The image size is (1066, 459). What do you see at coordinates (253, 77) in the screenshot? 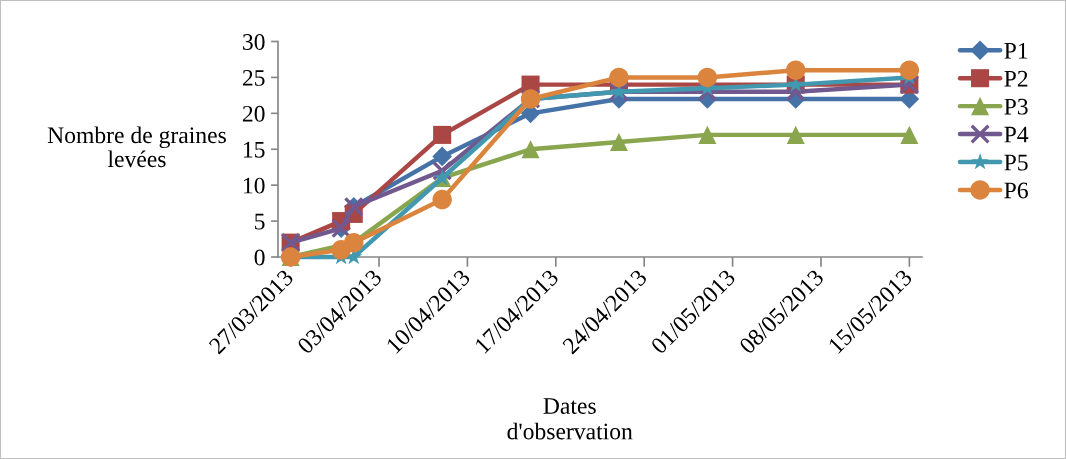
I see `y-tick-label: 25` at bounding box center [253, 77].